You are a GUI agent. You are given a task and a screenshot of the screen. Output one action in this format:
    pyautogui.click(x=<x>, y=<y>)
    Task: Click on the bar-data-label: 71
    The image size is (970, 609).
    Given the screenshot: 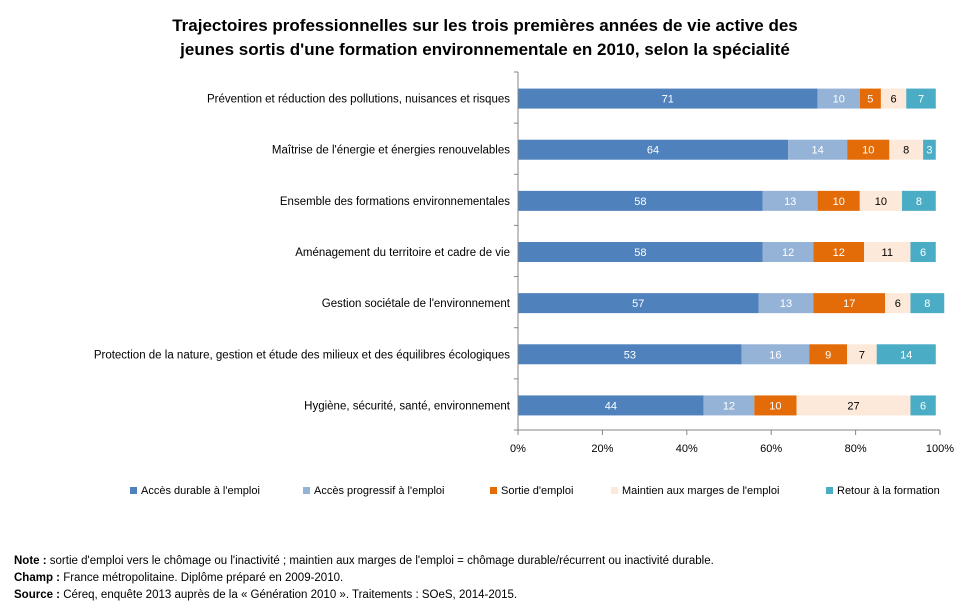 What is the action you would take?
    pyautogui.click(x=668, y=100)
    